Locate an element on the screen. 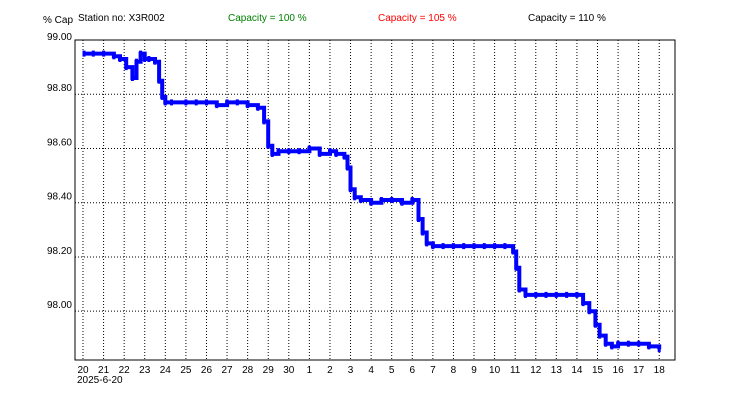 The height and width of the screenshot is (400, 750). capacity-100-label: Capacity = 100 % is located at coordinates (267, 18).